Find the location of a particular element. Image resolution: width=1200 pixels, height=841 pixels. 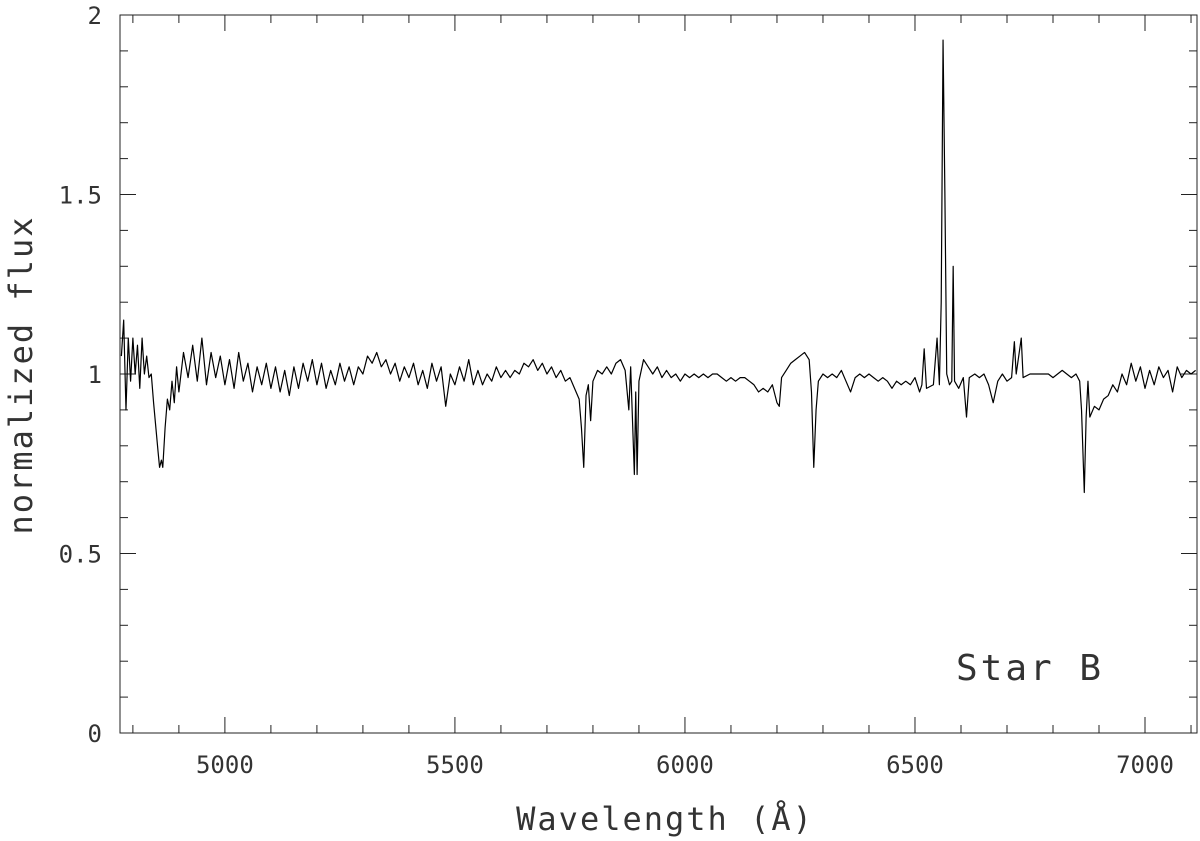

annotation: Star B is located at coordinates (1030, 668).